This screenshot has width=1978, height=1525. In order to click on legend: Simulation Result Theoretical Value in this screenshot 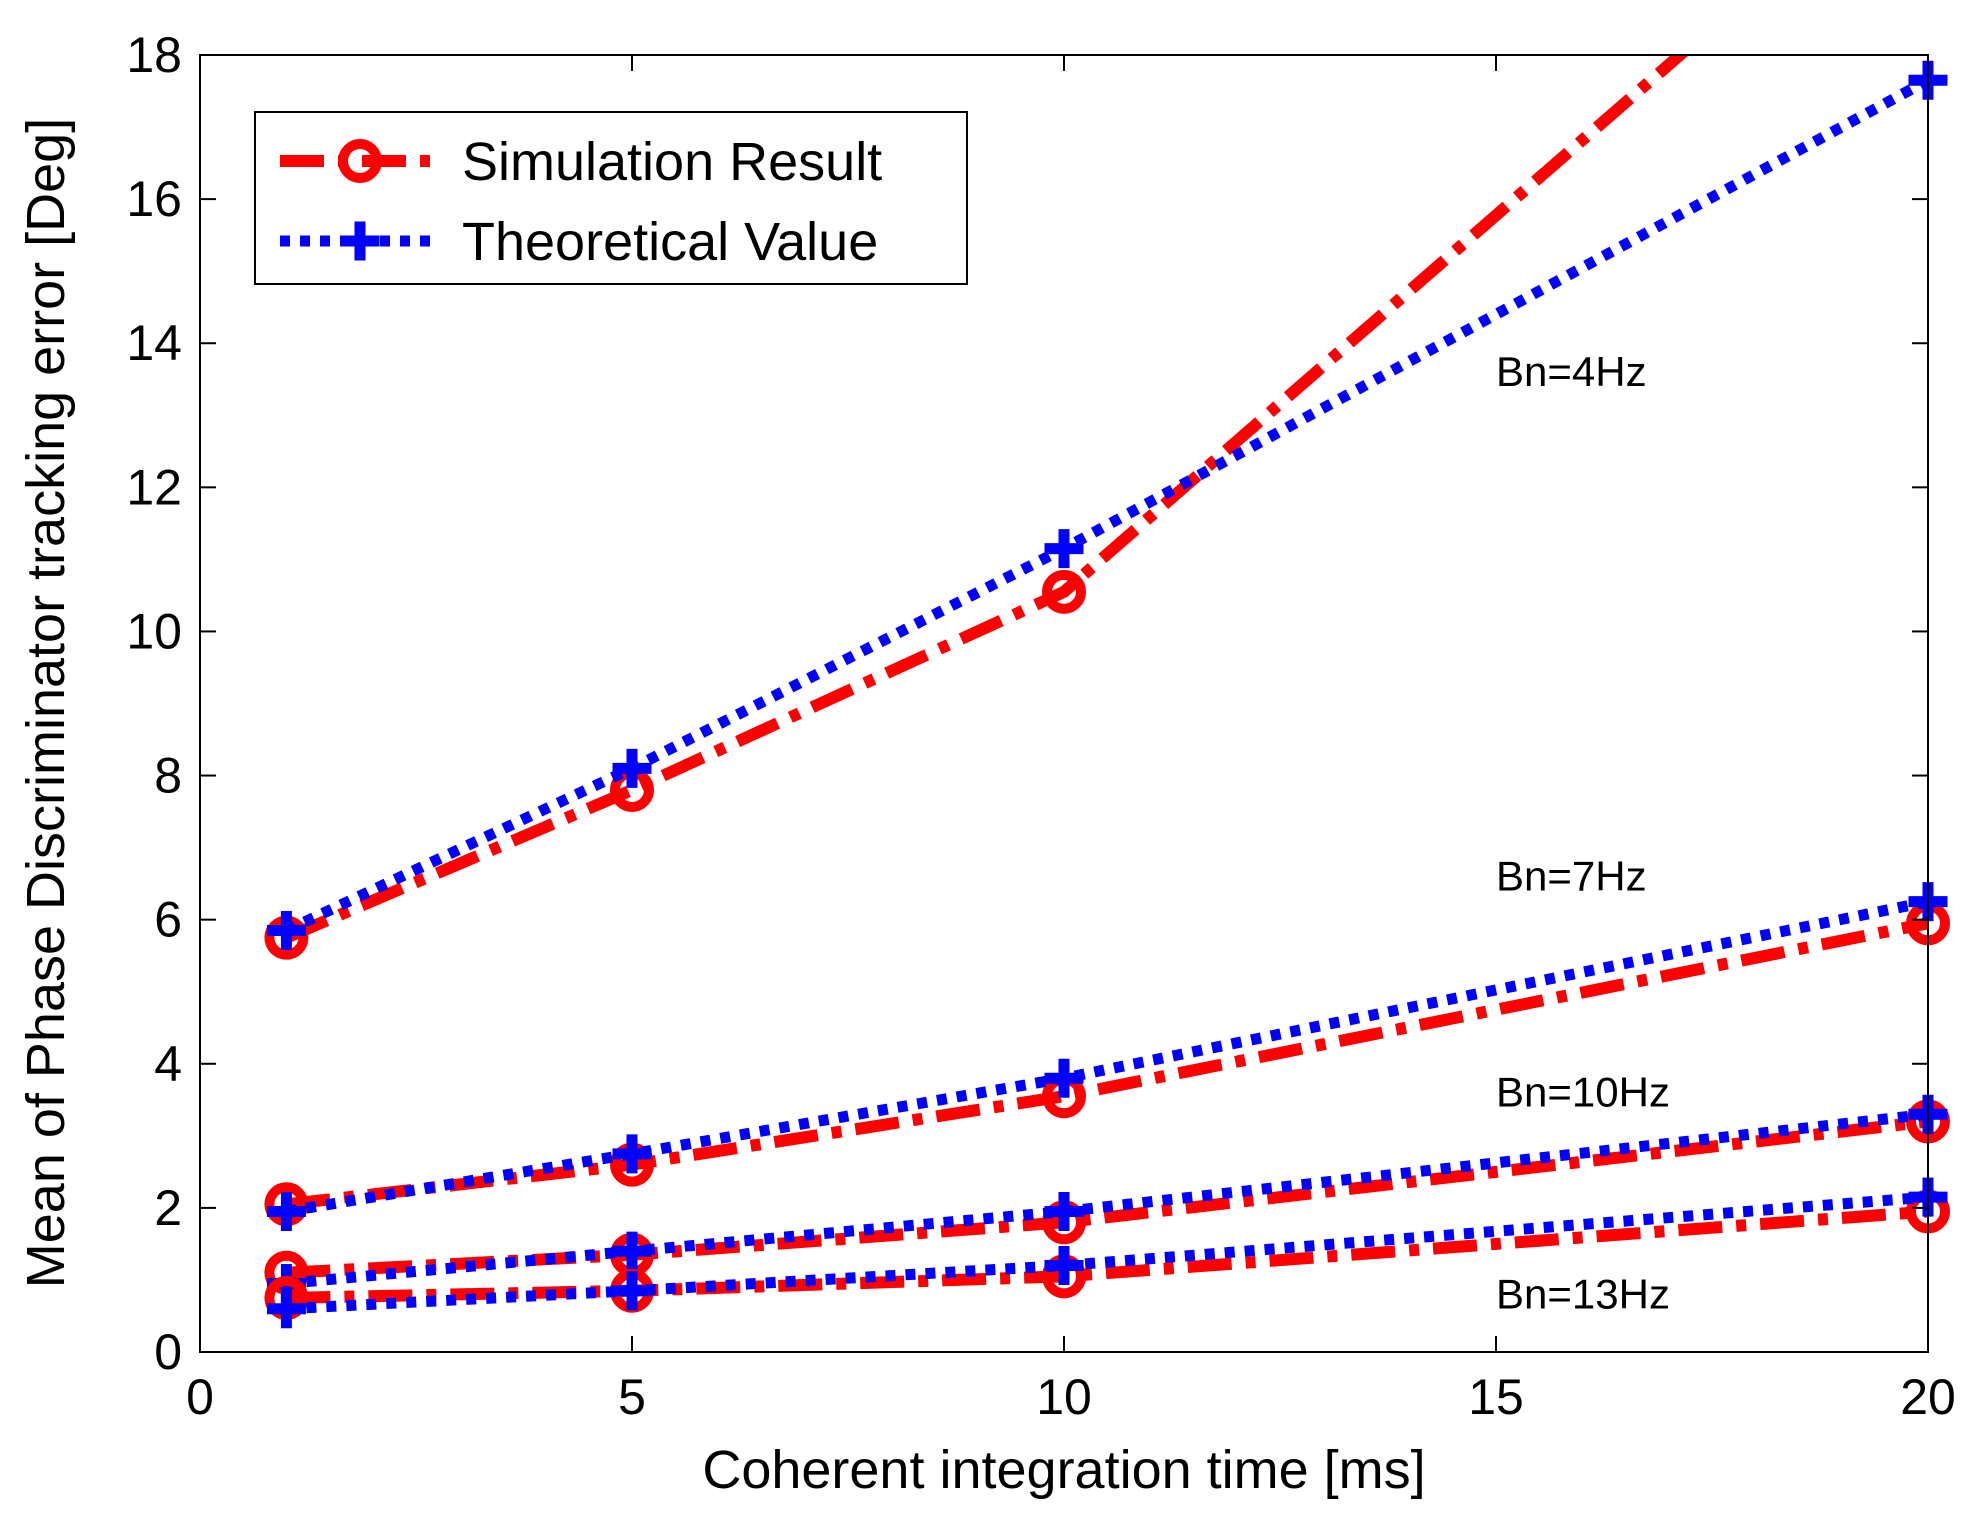, I will do `click(611, 198)`.